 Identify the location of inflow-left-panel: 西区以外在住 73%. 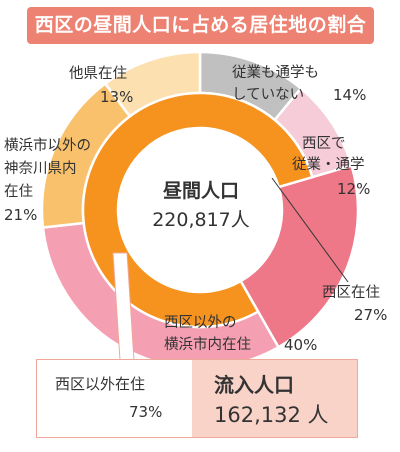
(114, 398).